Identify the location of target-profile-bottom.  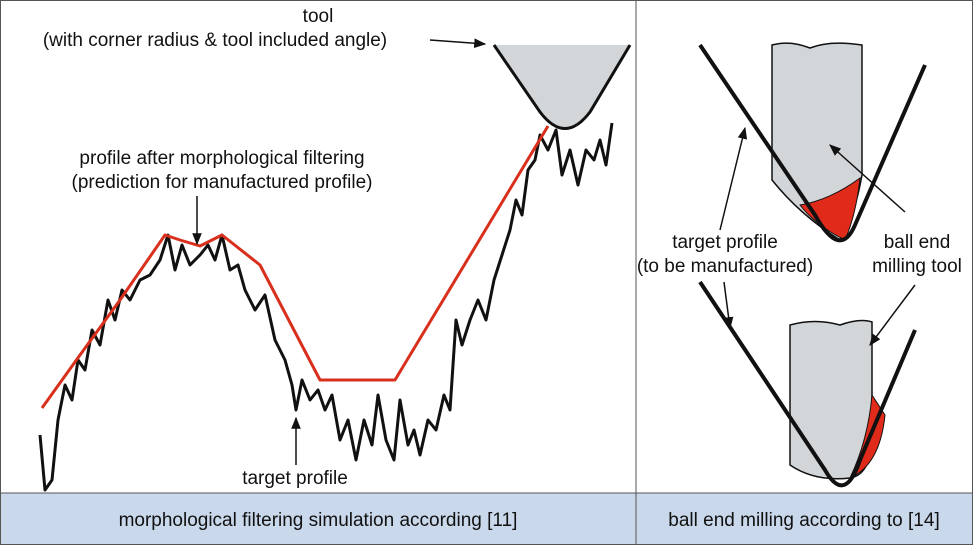
(807, 384).